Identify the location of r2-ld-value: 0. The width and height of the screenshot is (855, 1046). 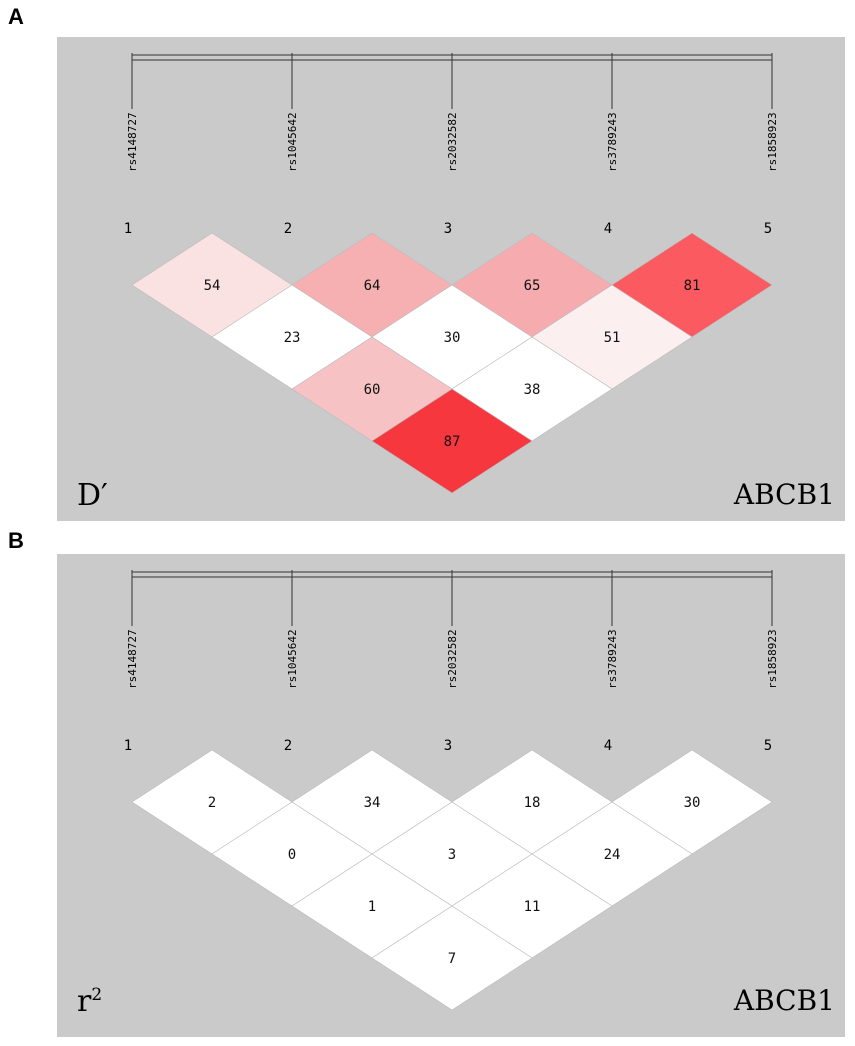
(292, 855).